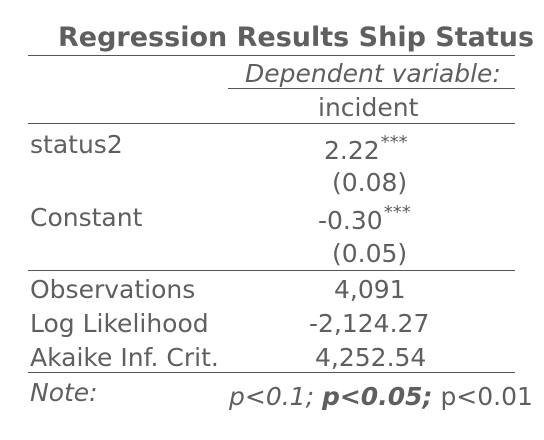 Image resolution: width=544 pixels, height=440 pixels. Describe the element at coordinates (371, 357) in the screenshot. I see `stat-value-aic: 4,252.54` at that location.